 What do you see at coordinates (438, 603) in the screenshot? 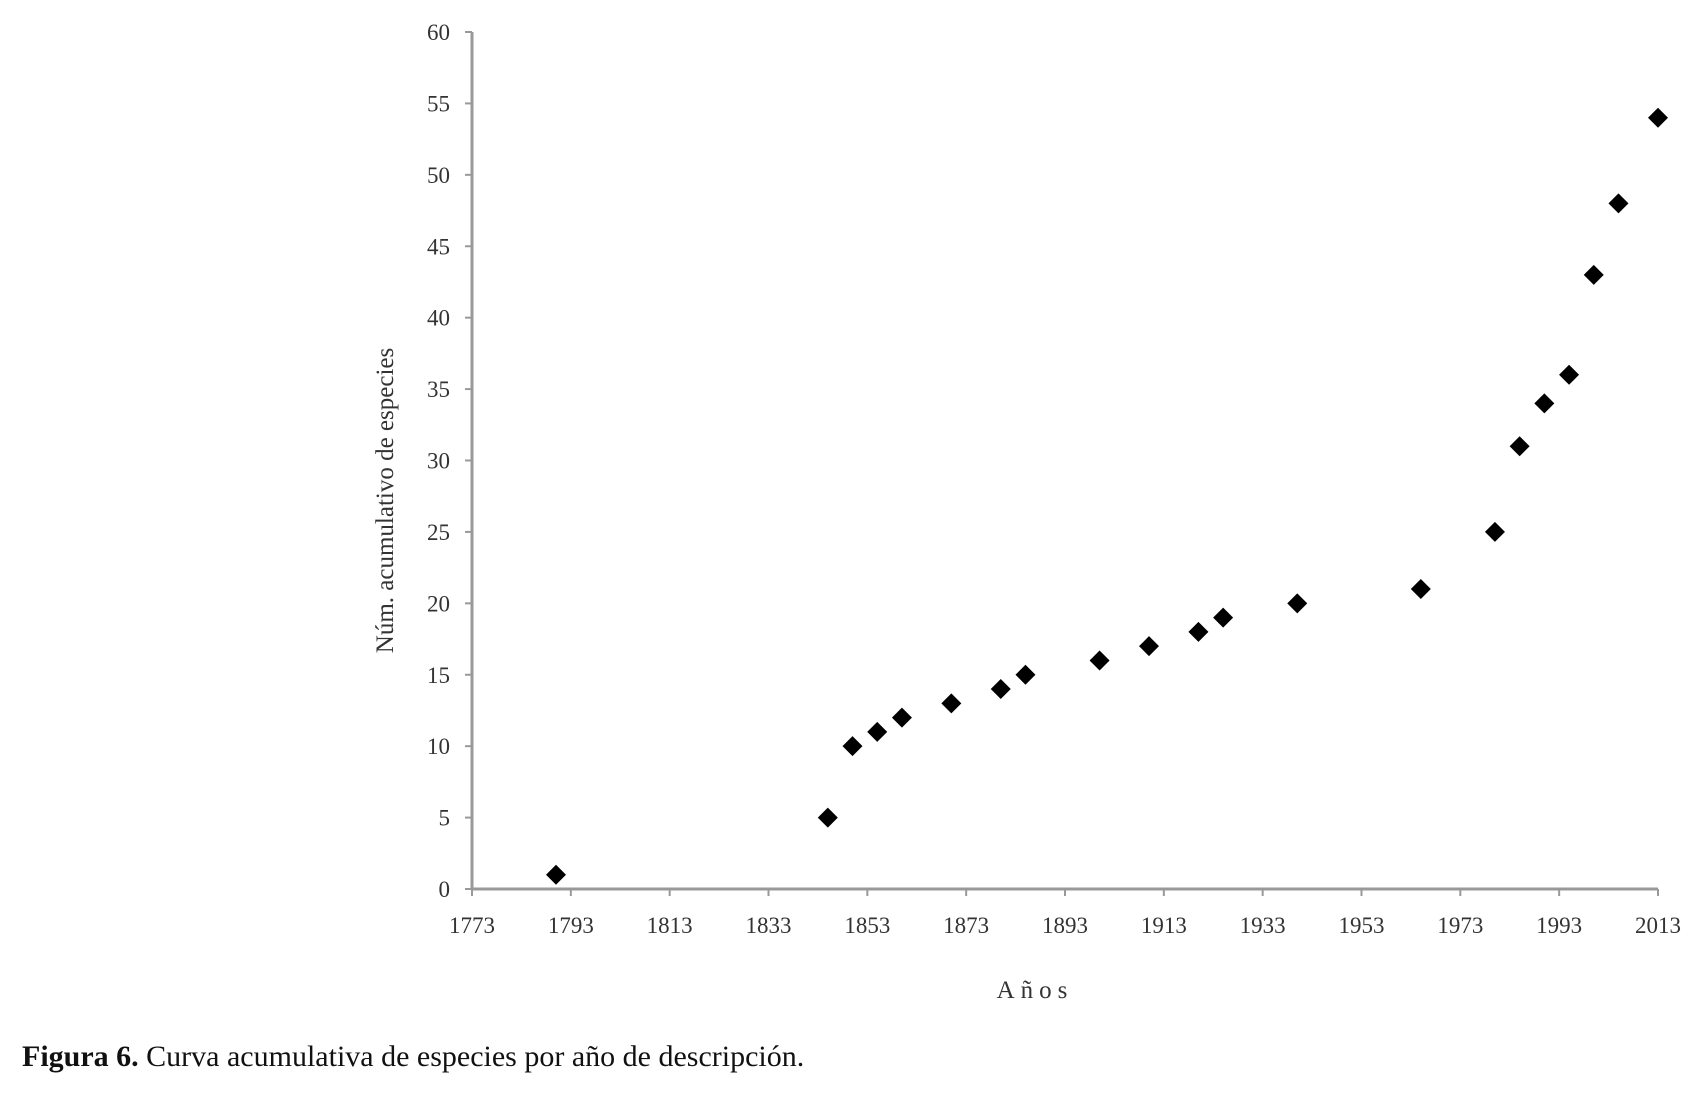
I see `y-tick-label: 20` at bounding box center [438, 603].